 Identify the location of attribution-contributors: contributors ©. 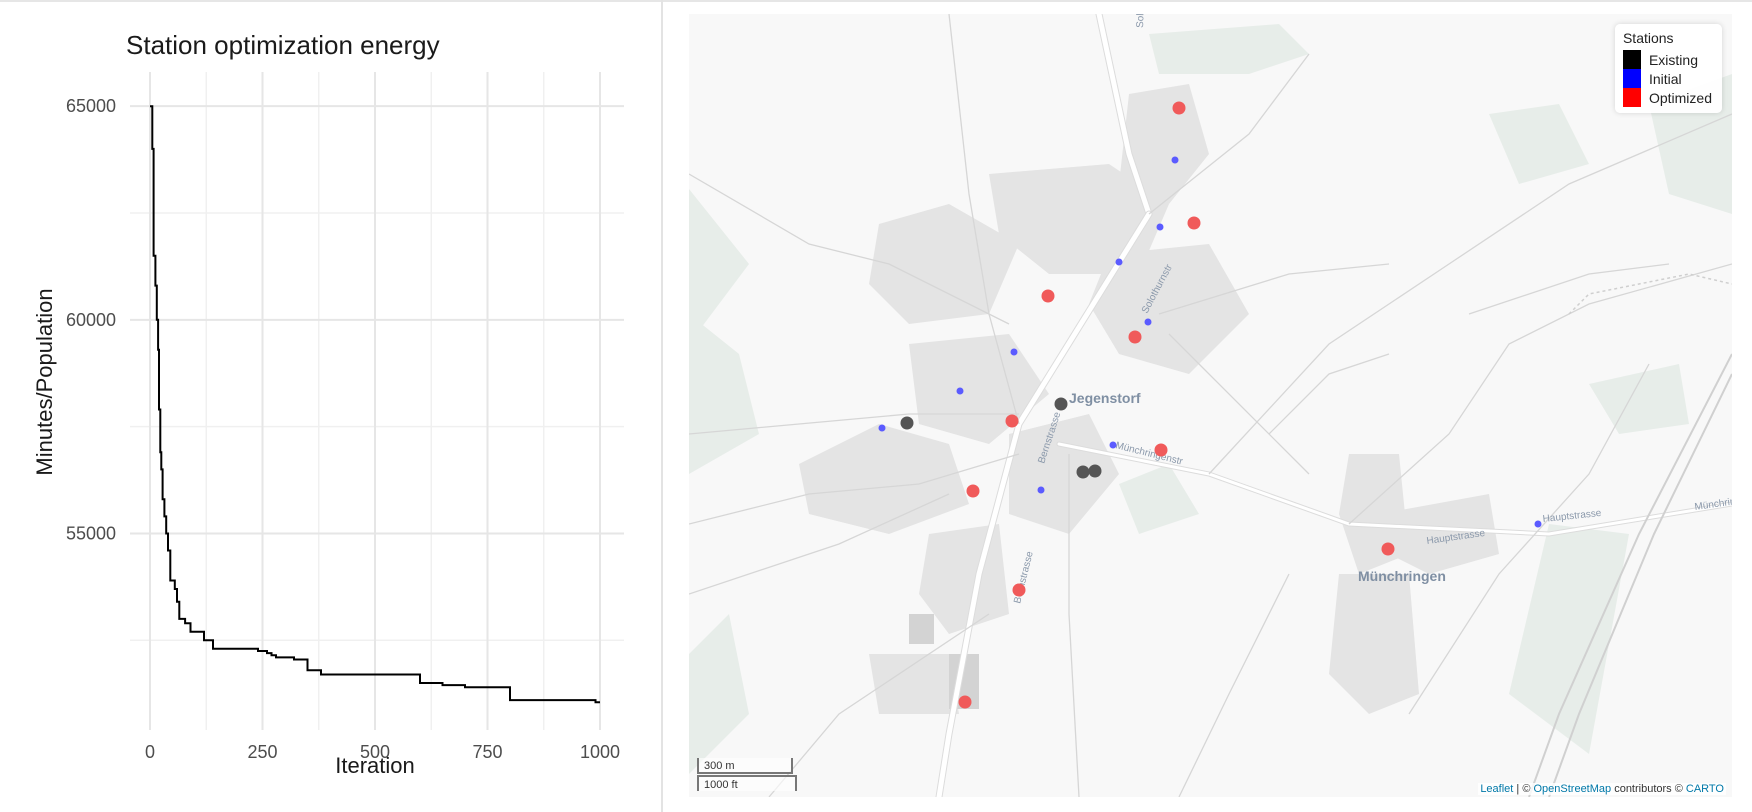
(1648, 789).